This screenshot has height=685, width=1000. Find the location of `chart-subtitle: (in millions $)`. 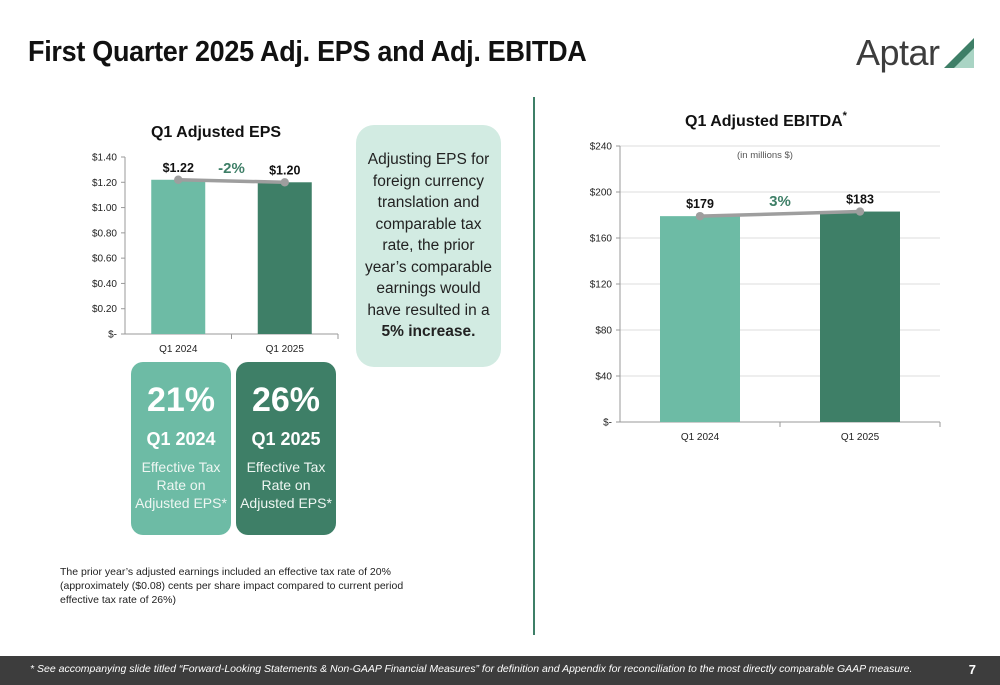

chart-subtitle: (in millions $) is located at coordinates (765, 155).